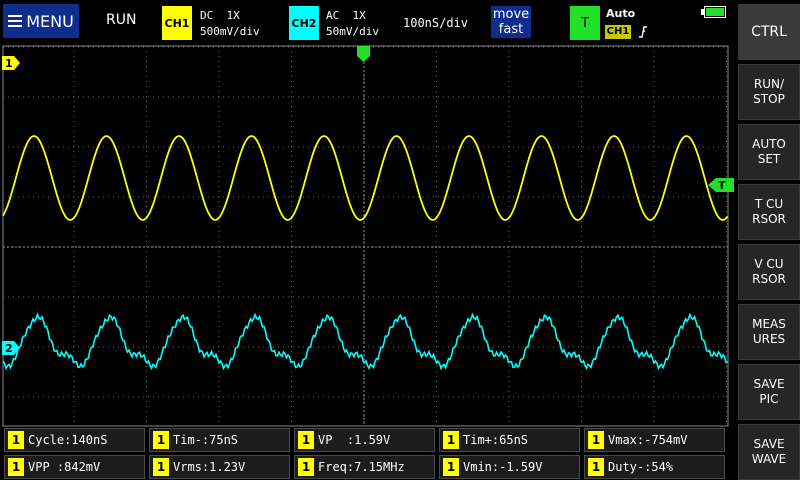 Image resolution: width=800 pixels, height=480 pixels. What do you see at coordinates (641, 467) in the screenshot?
I see `measurement-value: Duty-:54%` at bounding box center [641, 467].